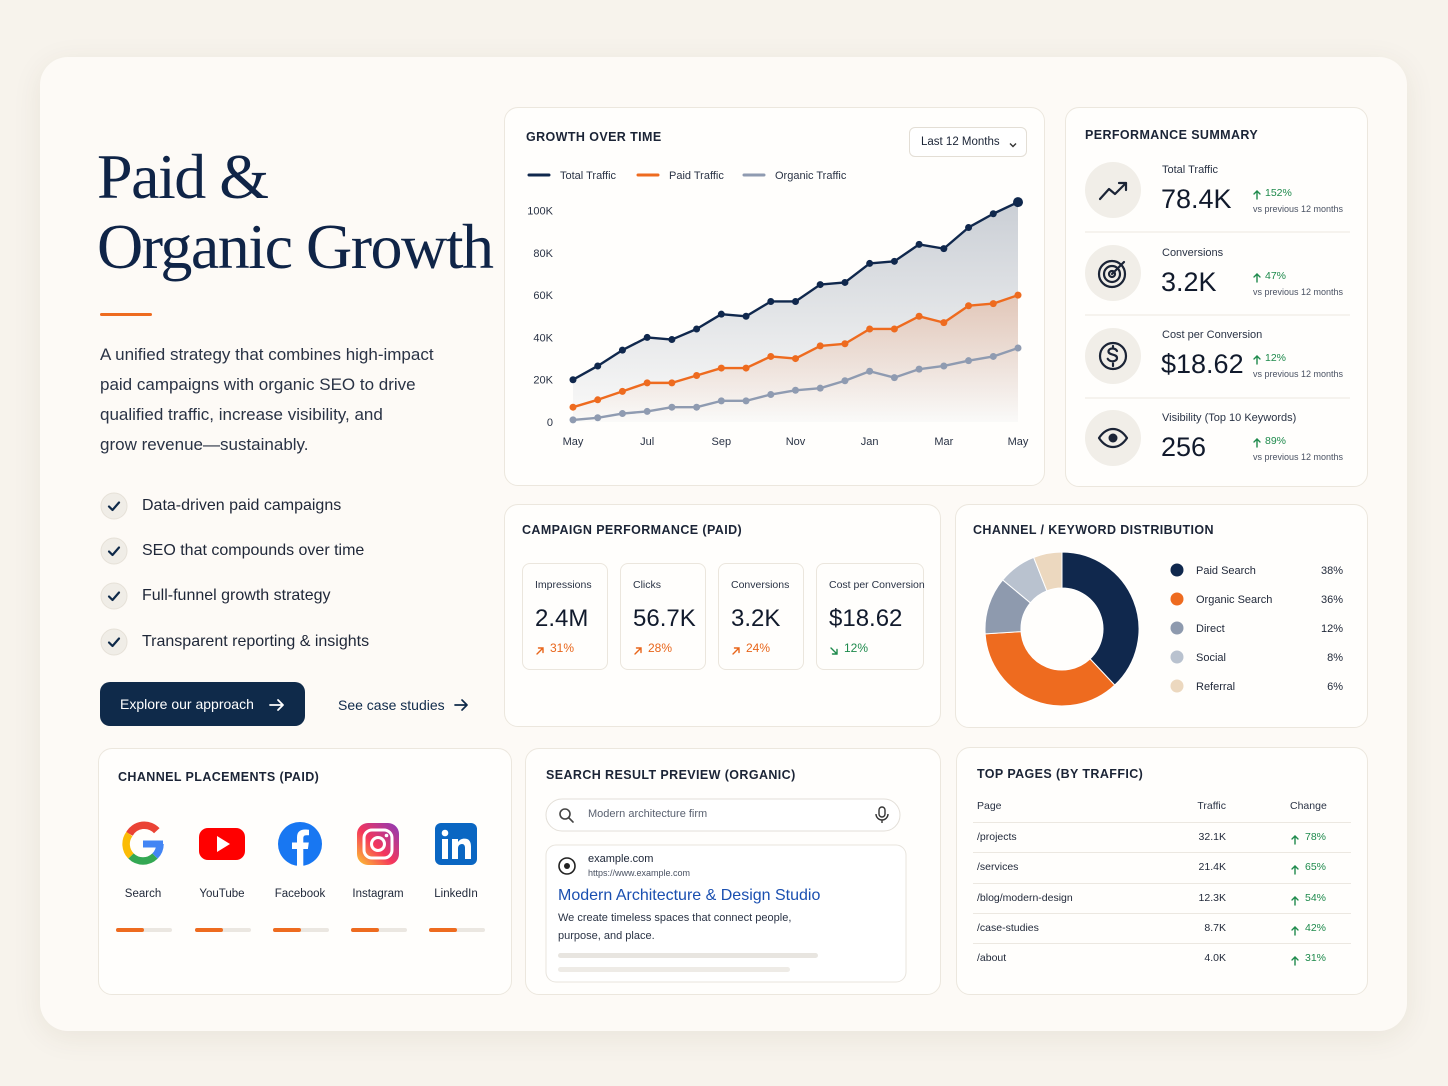 Image resolution: width=1448 pixels, height=1086 pixels. Describe the element at coordinates (760, 585) in the screenshot. I see `kpi-label: Conversions` at that location.